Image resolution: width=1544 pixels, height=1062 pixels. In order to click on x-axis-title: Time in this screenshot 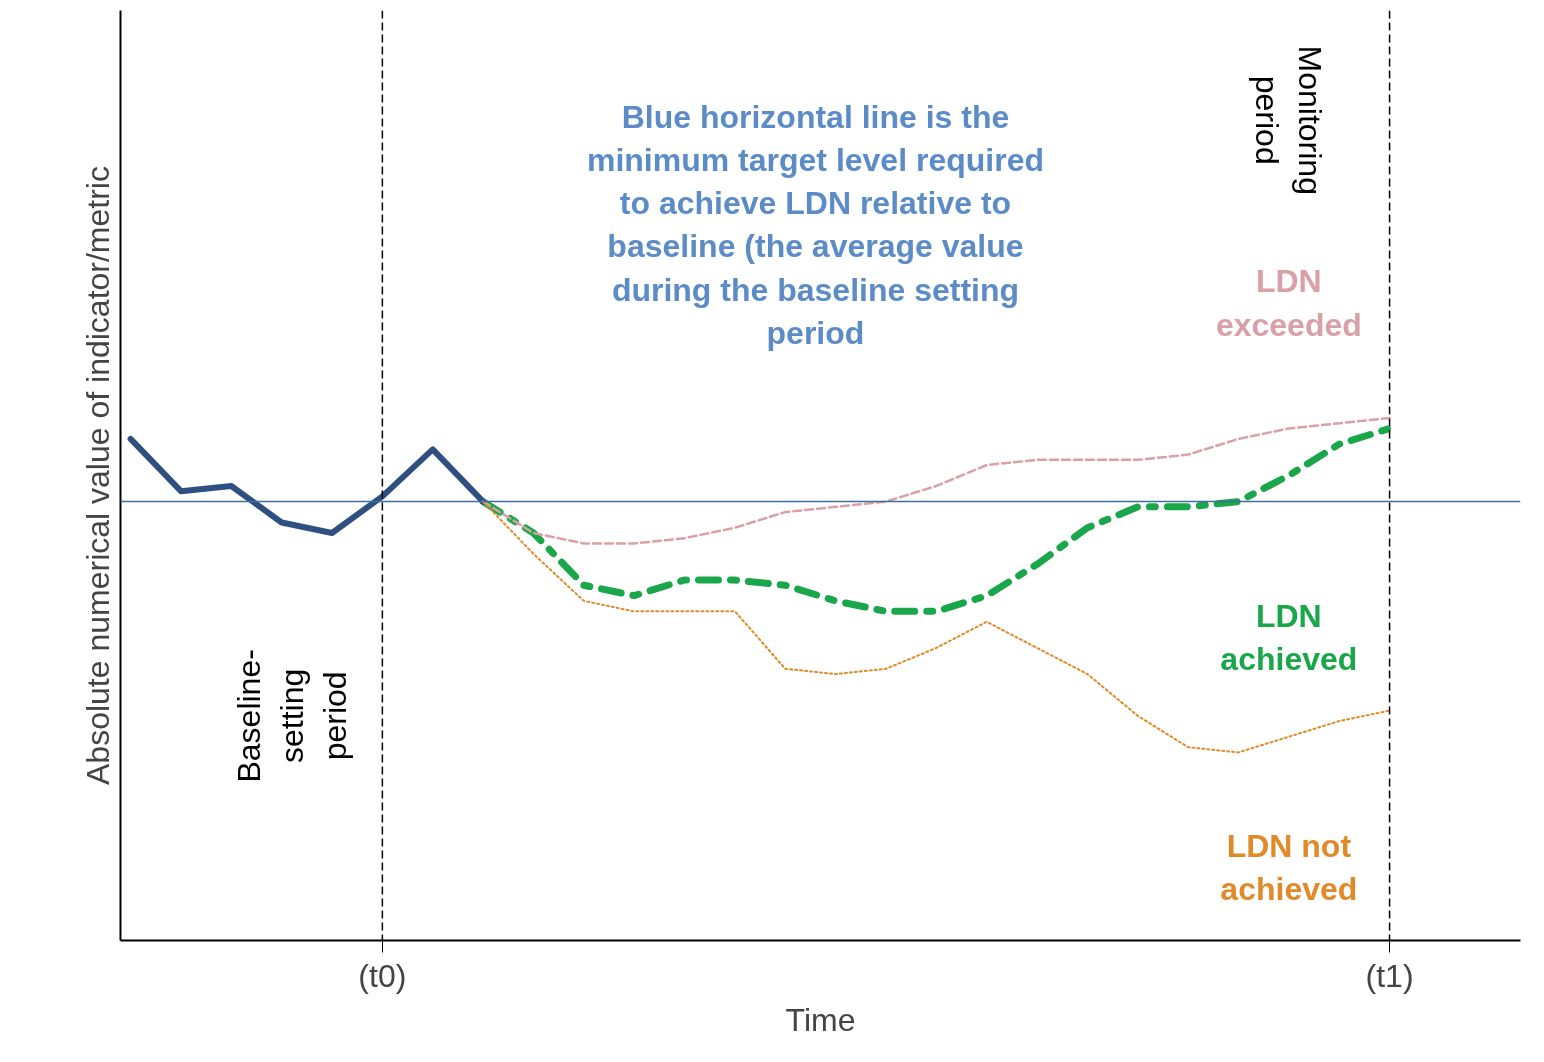, I will do `click(820, 1019)`.